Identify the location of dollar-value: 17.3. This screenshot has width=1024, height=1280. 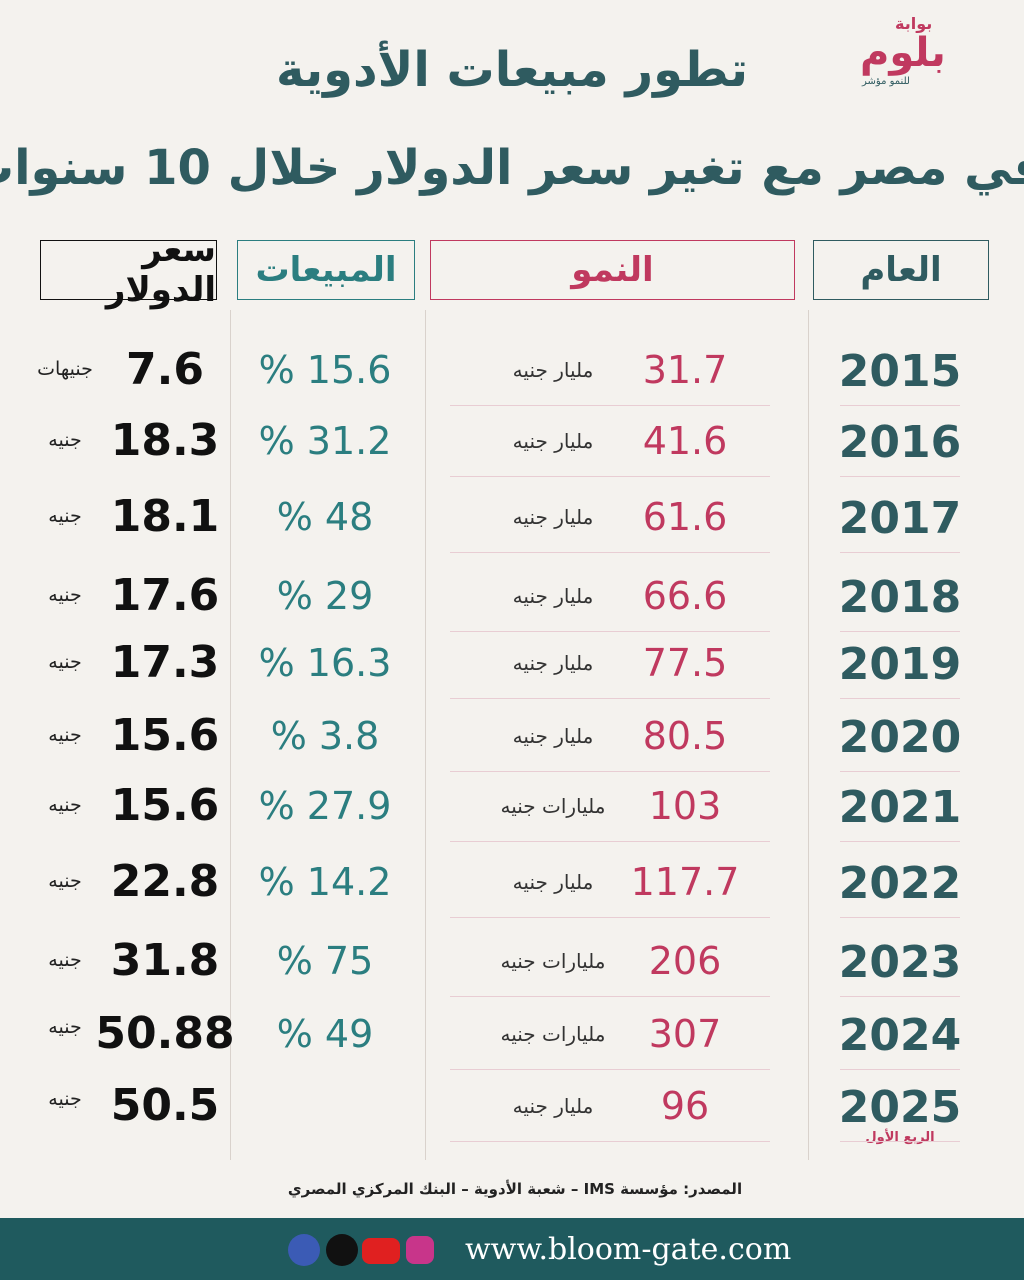
(165, 662).